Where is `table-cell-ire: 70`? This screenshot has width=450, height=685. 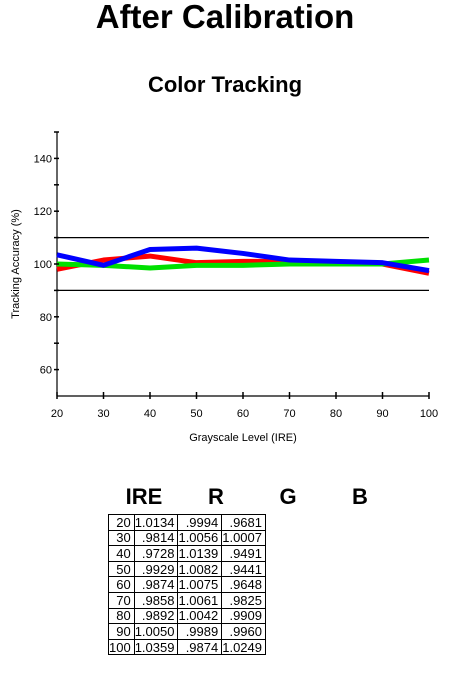
table-cell-ire: 70 is located at coordinates (121, 600).